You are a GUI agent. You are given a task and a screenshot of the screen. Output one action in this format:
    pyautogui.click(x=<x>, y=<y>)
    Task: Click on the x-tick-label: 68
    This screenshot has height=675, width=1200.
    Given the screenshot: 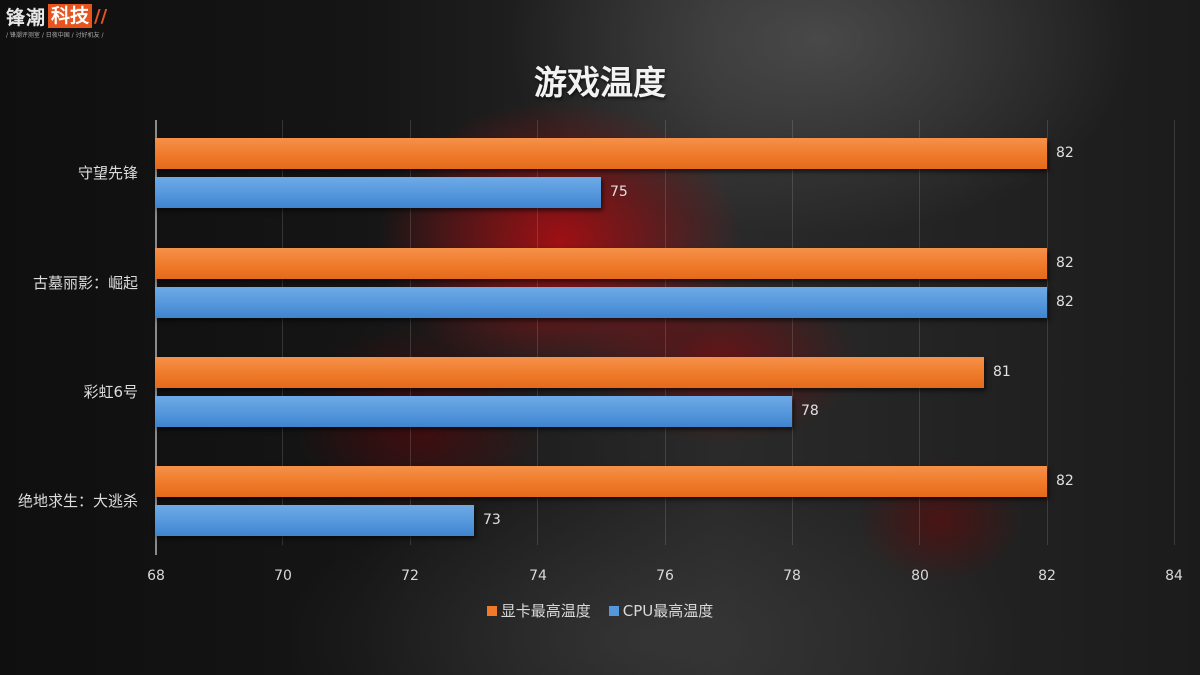 What is the action you would take?
    pyautogui.click(x=156, y=576)
    